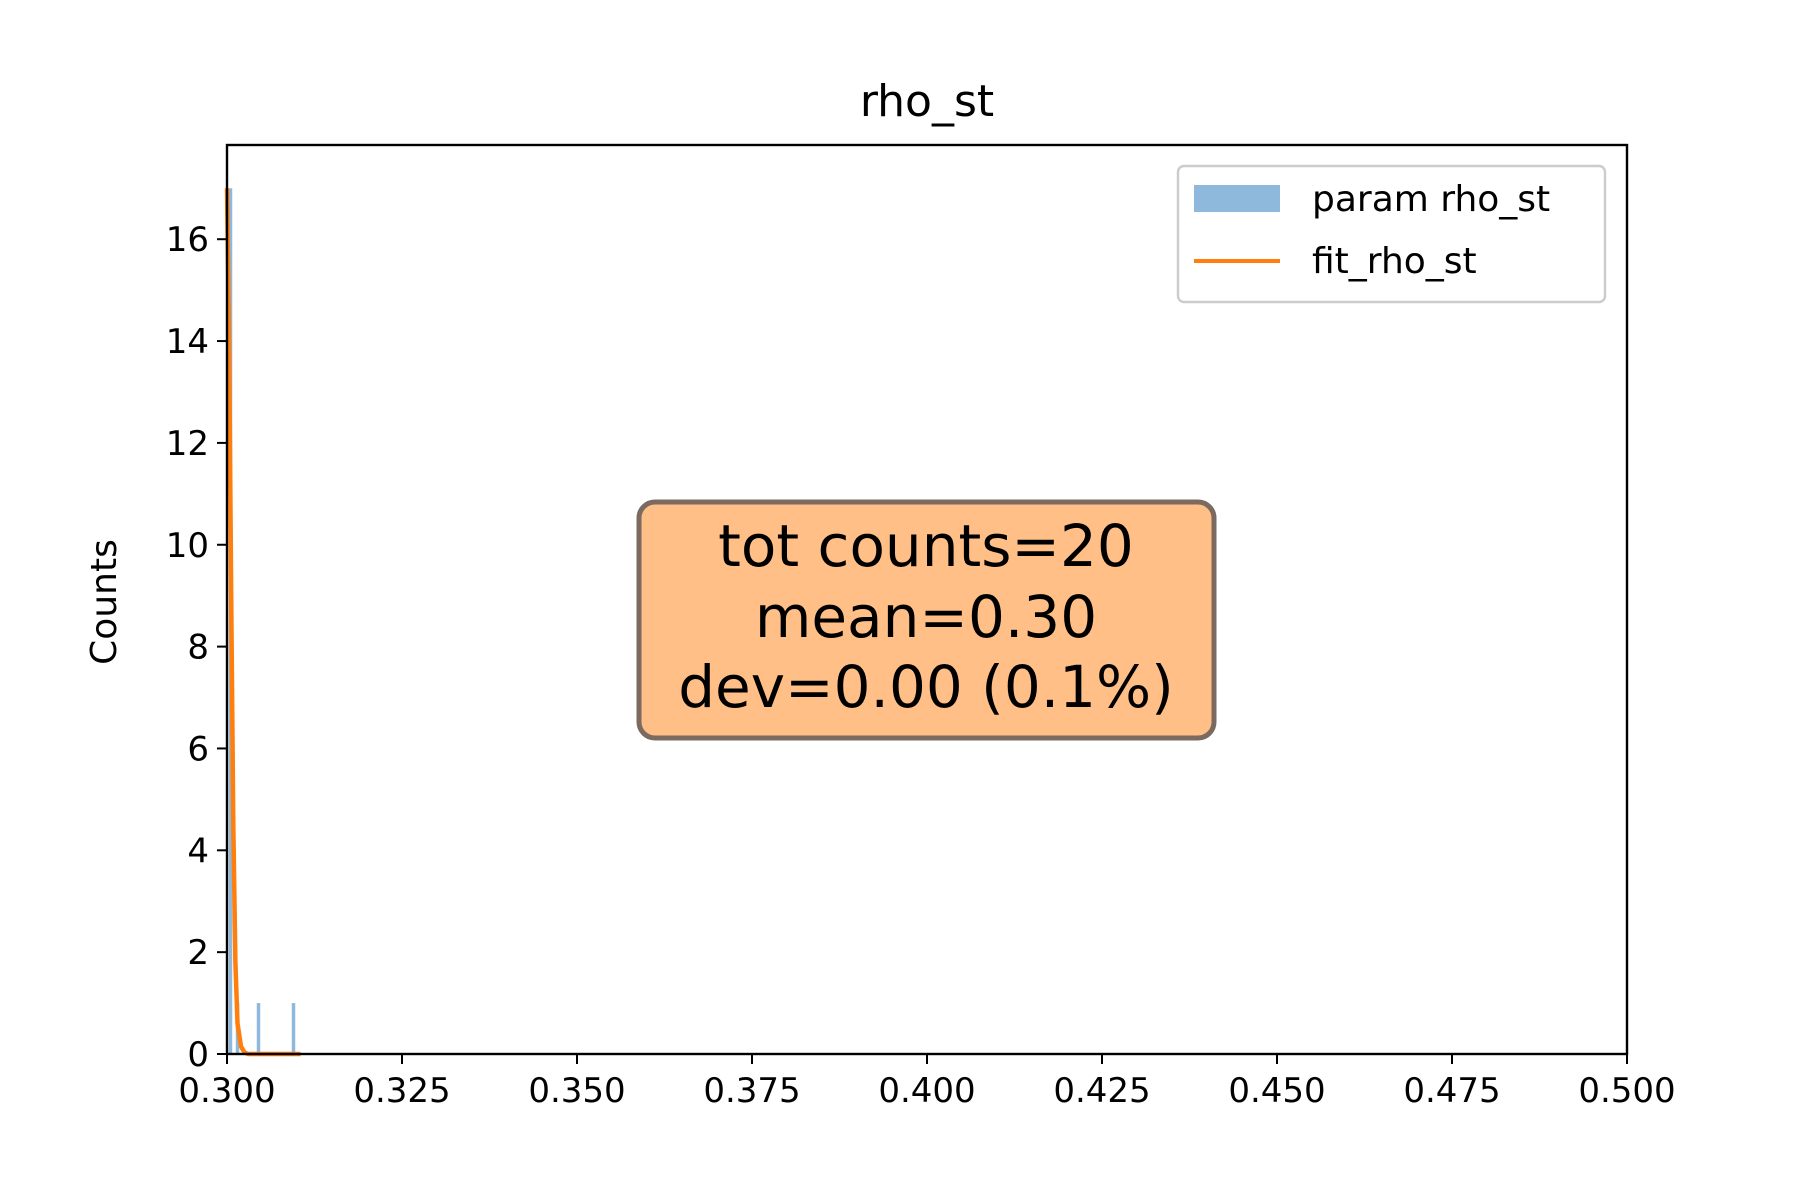 This screenshot has height=1200, width=1800. What do you see at coordinates (926, 687) in the screenshot?
I see `stats-line-dev: dev=0.00 (0.1%)` at bounding box center [926, 687].